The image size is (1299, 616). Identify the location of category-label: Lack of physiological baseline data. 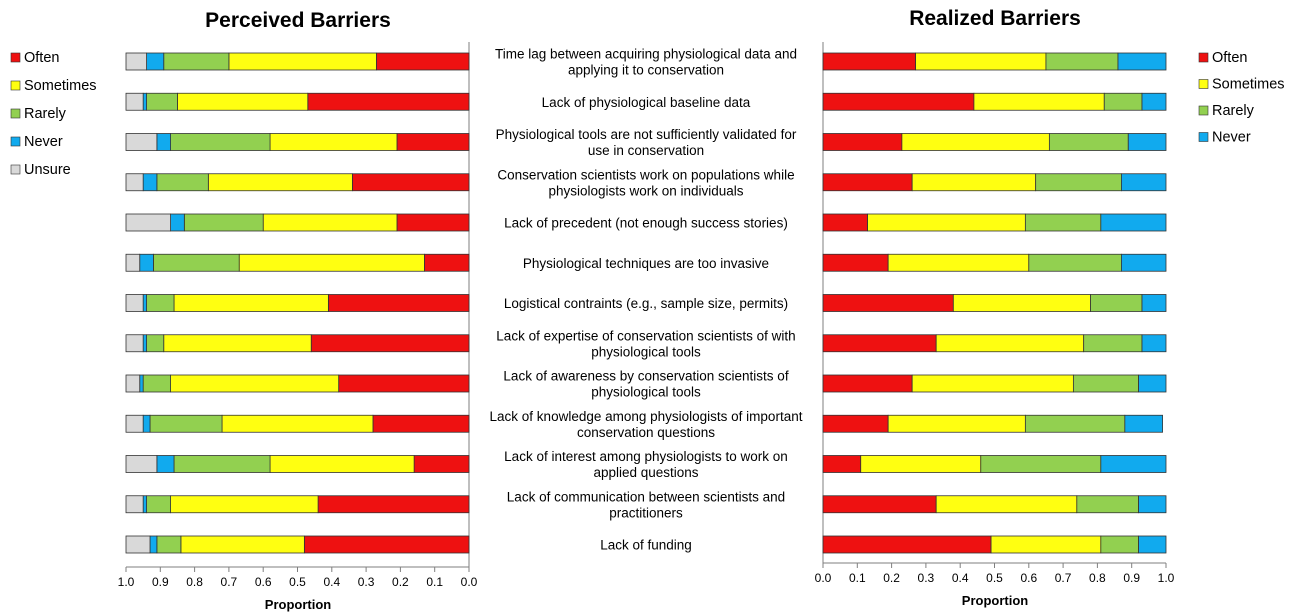
(646, 102).